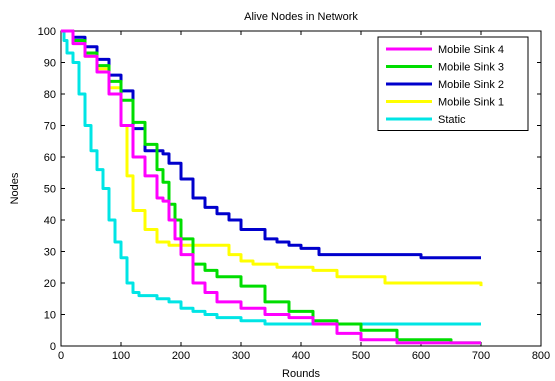 Image resolution: width=555 pixels, height=381 pixels. I want to click on x-tick-label: 200, so click(181, 356).